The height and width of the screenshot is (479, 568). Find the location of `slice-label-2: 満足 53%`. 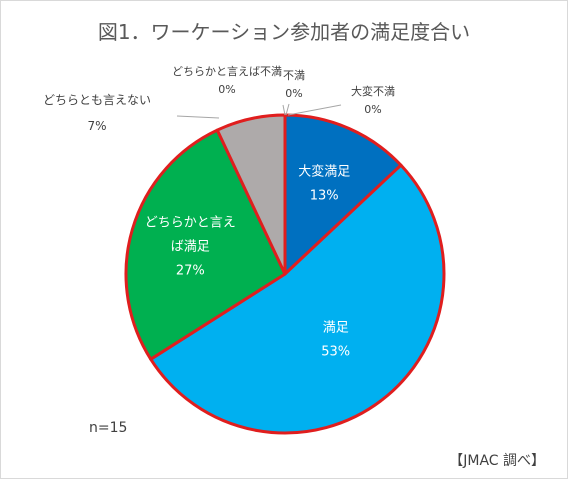

slice-label-2: 満足 53% is located at coordinates (335, 339).